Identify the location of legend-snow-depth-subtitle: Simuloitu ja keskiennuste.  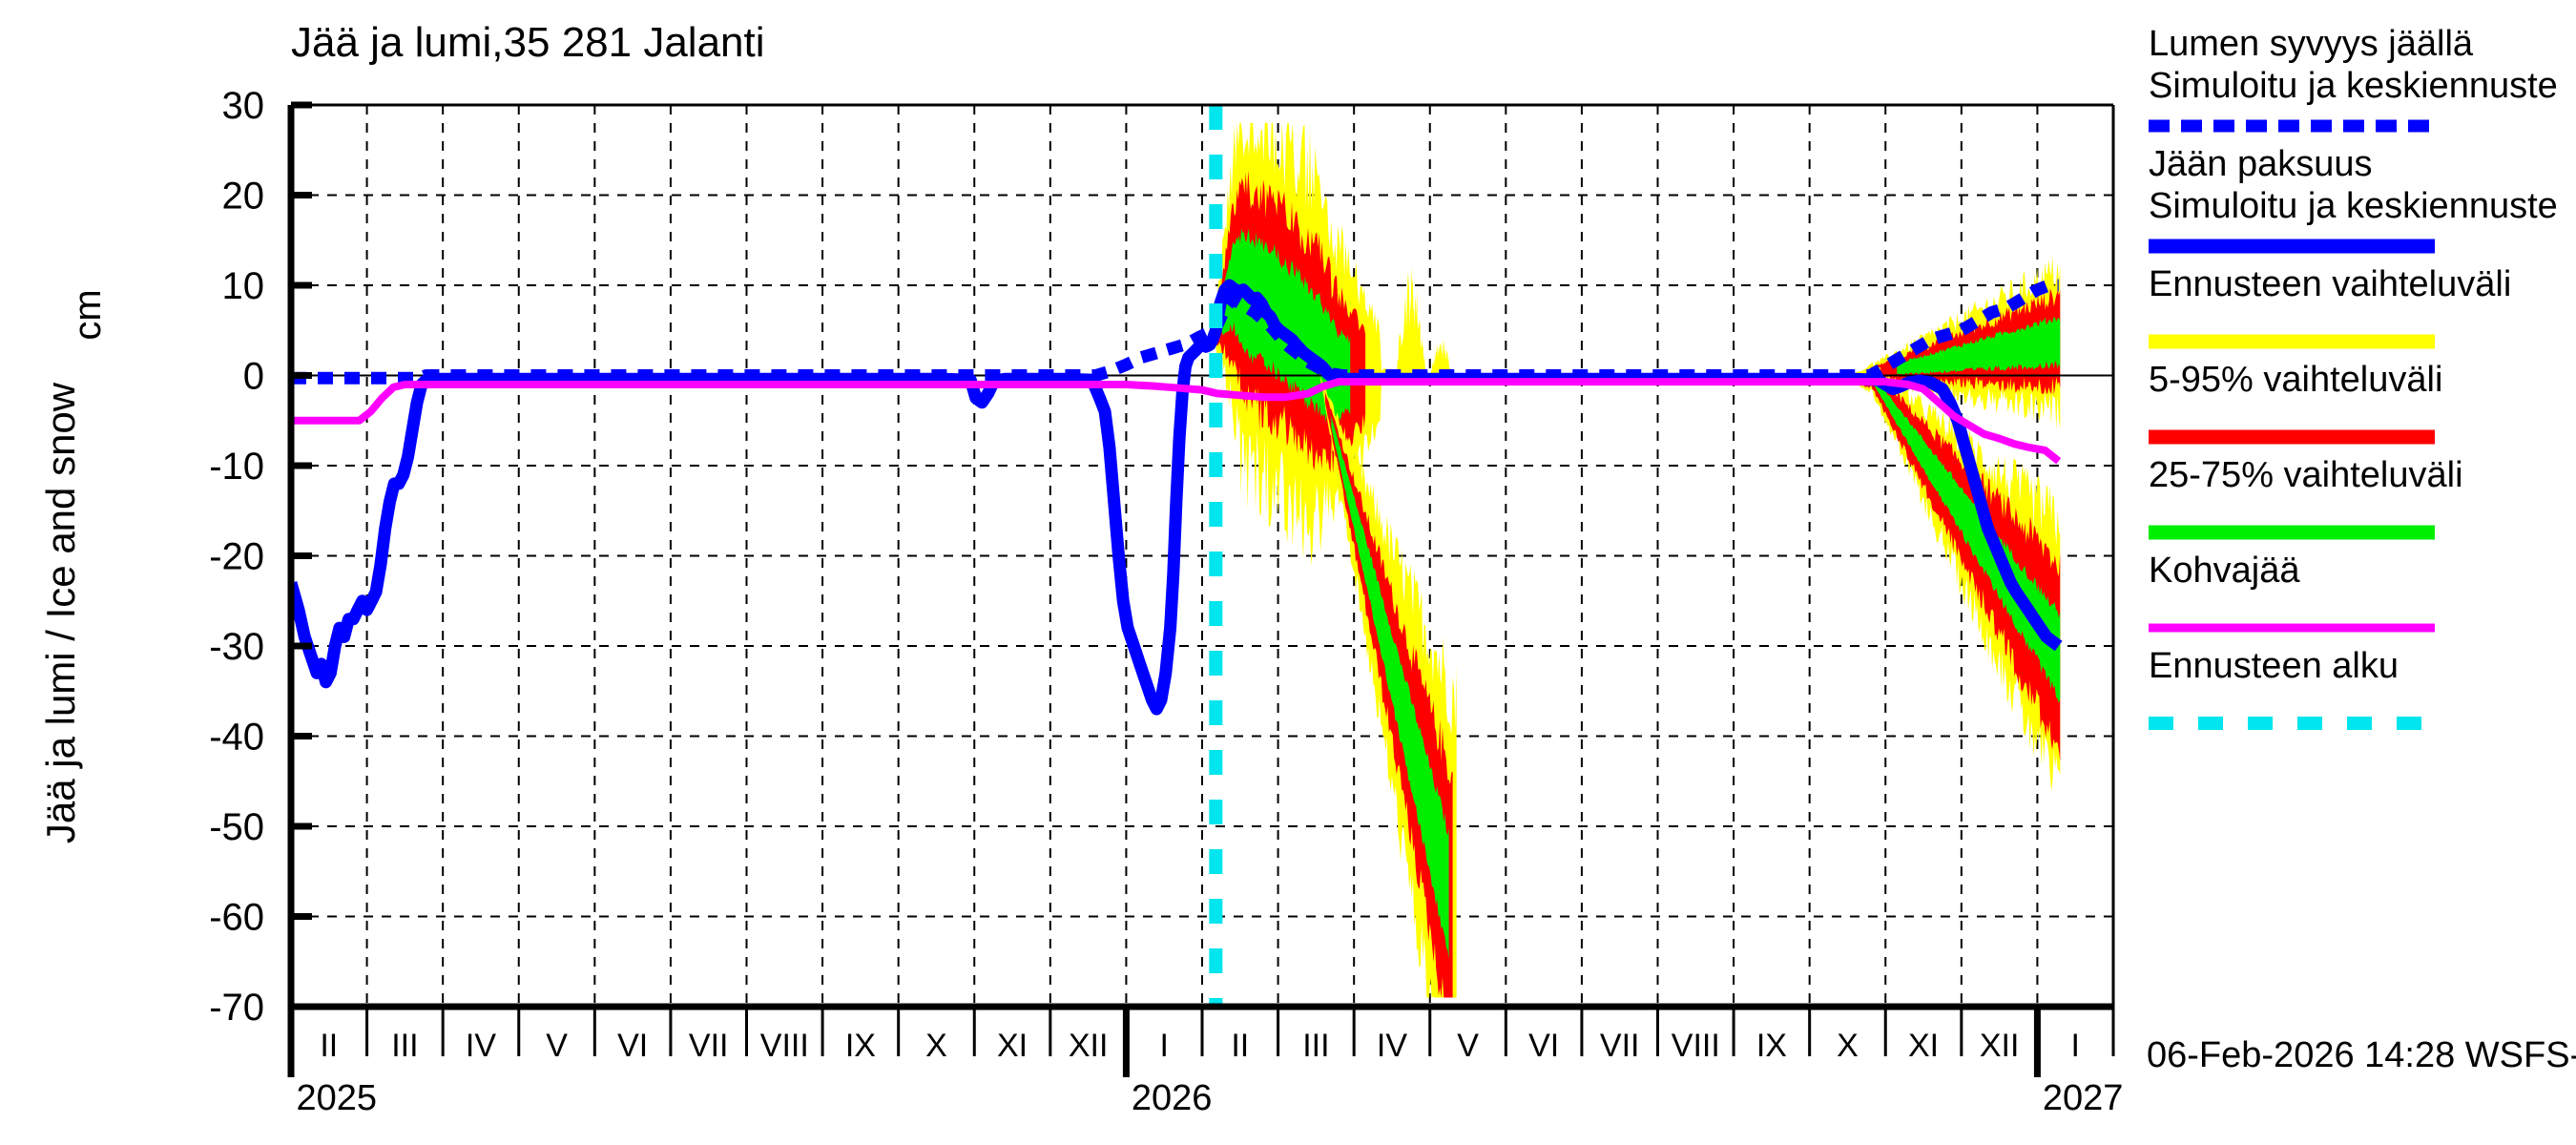
(2353, 86).